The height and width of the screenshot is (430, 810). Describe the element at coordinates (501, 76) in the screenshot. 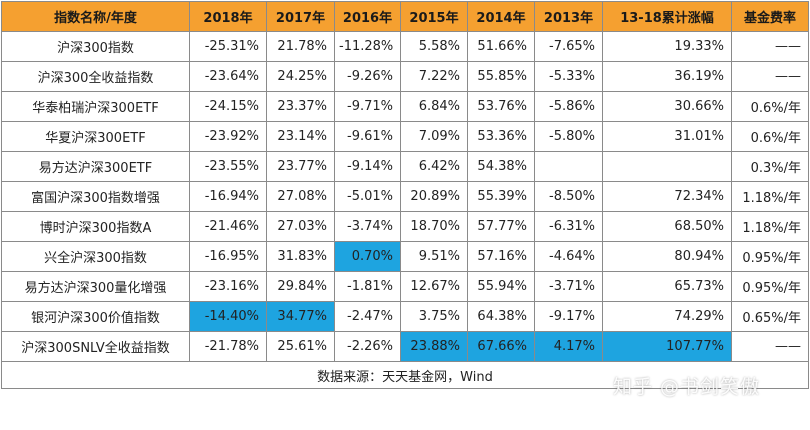

I see `return-cell: 55.85%` at that location.